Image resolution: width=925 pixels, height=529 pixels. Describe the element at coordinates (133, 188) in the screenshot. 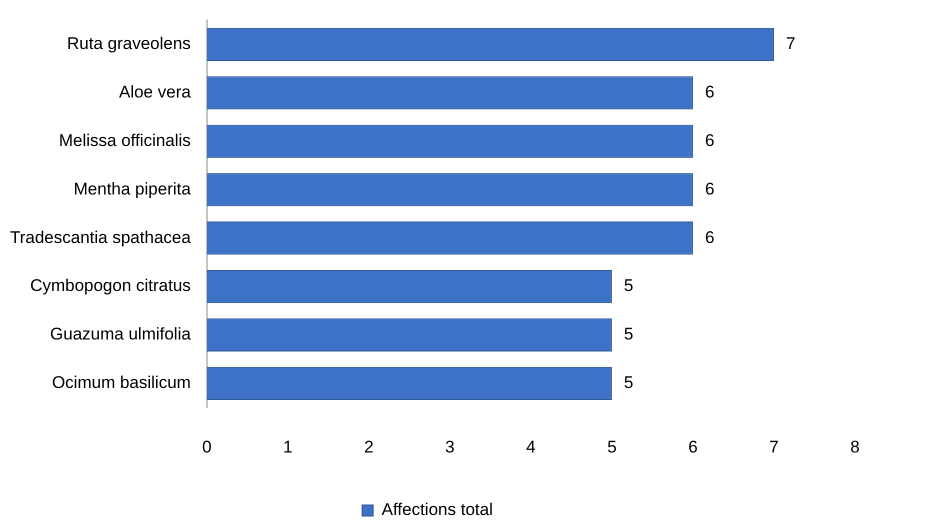

I see `y-tick-label: Mentha piperita` at that location.